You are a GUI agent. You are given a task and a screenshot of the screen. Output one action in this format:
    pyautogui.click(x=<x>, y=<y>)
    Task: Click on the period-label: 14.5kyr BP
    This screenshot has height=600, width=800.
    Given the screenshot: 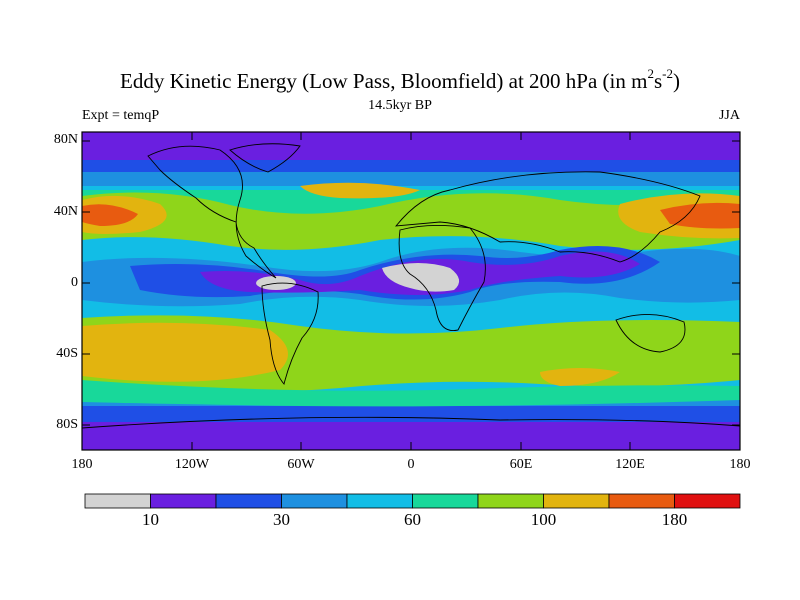 What is the action you would take?
    pyautogui.click(x=400, y=105)
    